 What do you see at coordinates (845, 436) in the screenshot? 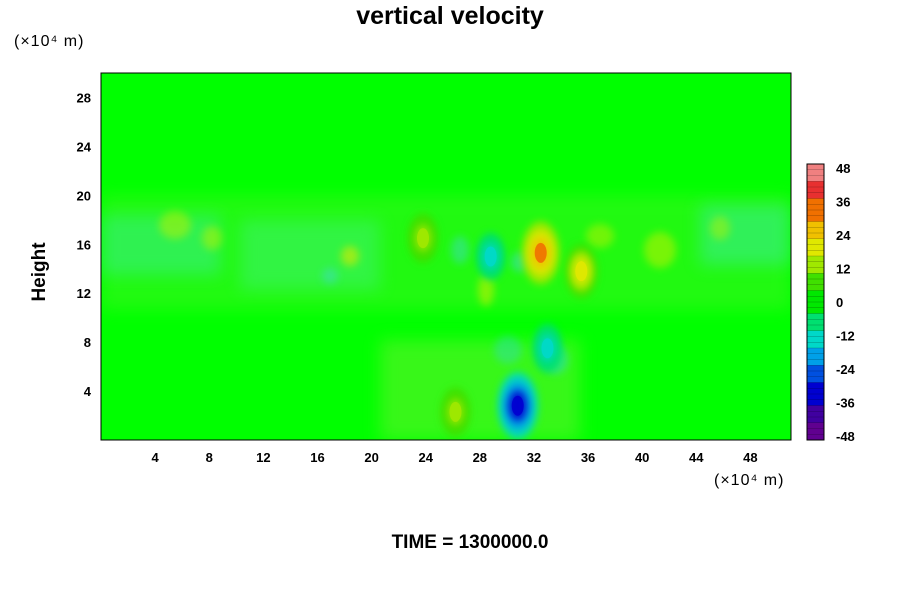
I see `colorbar-tick-label: -48` at bounding box center [845, 436].